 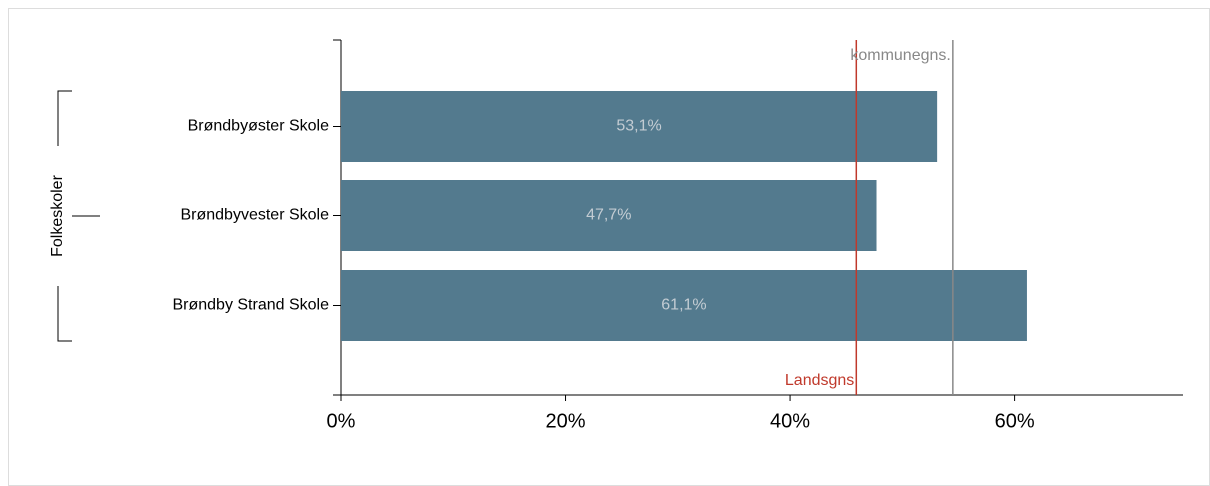 What do you see at coordinates (341, 421) in the screenshot?
I see `x-tick-label: 0%` at bounding box center [341, 421].